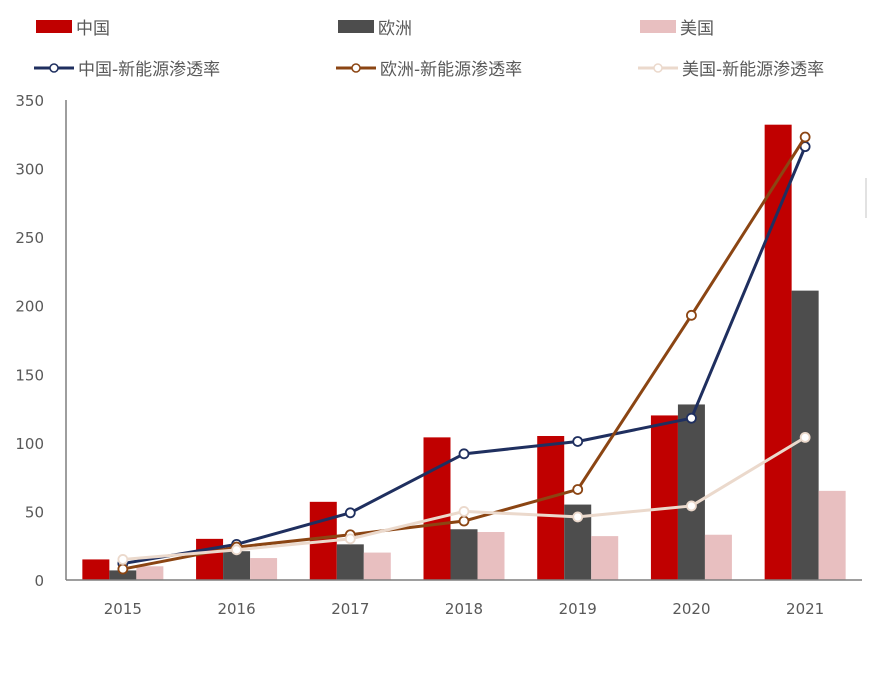 This screenshot has height=677, width=878. What do you see at coordinates (464, 609) in the screenshot?
I see `x-tick-label: 2018` at bounding box center [464, 609].